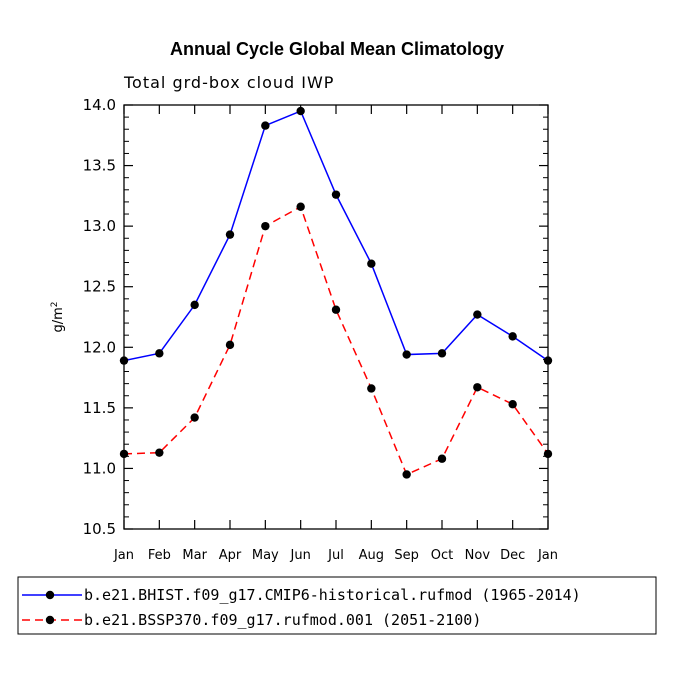  What do you see at coordinates (99, 166) in the screenshot?
I see `y-tick-label: 13.5` at bounding box center [99, 166].